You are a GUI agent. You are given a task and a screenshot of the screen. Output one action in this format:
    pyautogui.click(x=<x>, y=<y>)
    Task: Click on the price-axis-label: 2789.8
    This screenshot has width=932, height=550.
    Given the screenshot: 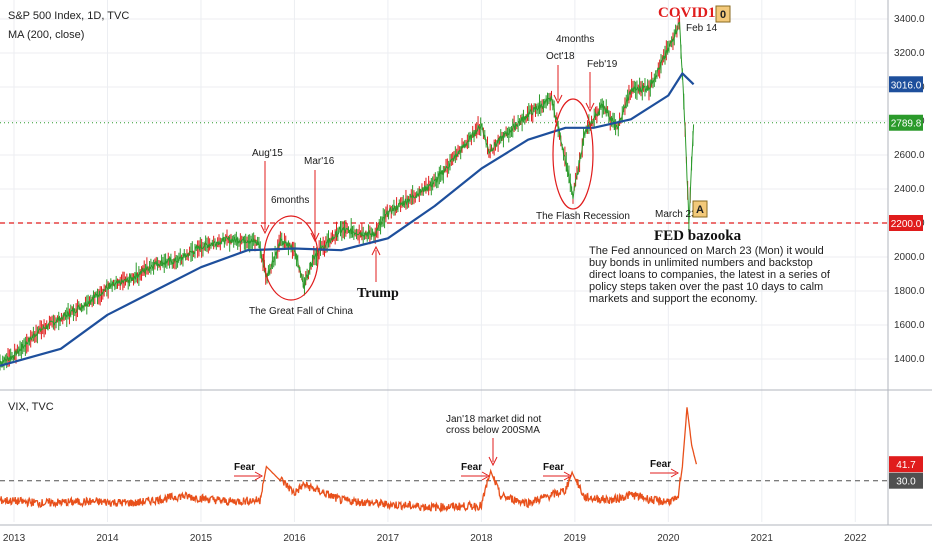 What is the action you would take?
    pyautogui.click(x=906, y=124)
    